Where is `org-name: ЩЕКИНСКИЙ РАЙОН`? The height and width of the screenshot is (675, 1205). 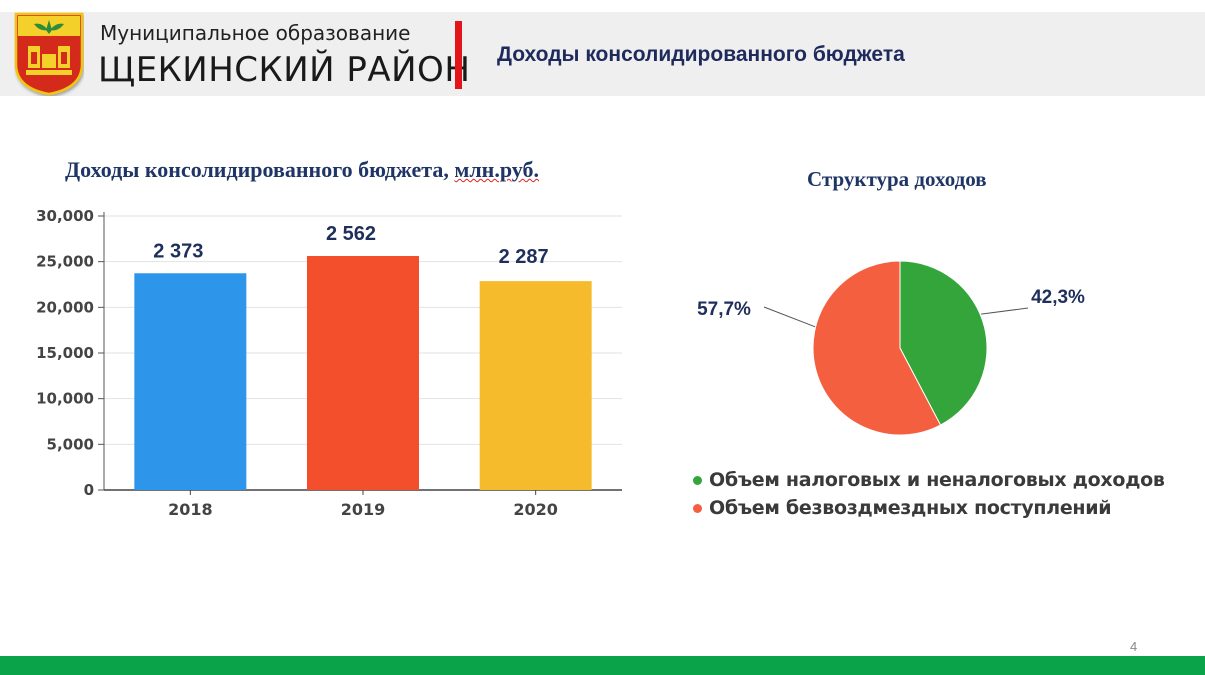
org-name: ЩЕКИНСКИЙ РАЙОН is located at coordinates (284, 70).